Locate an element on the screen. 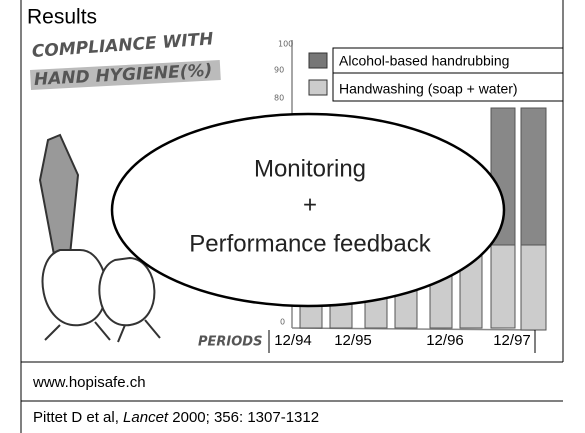 The height and width of the screenshot is (433, 585). cartoon-heading: HAND HYGIENE(%) is located at coordinates (122, 75).